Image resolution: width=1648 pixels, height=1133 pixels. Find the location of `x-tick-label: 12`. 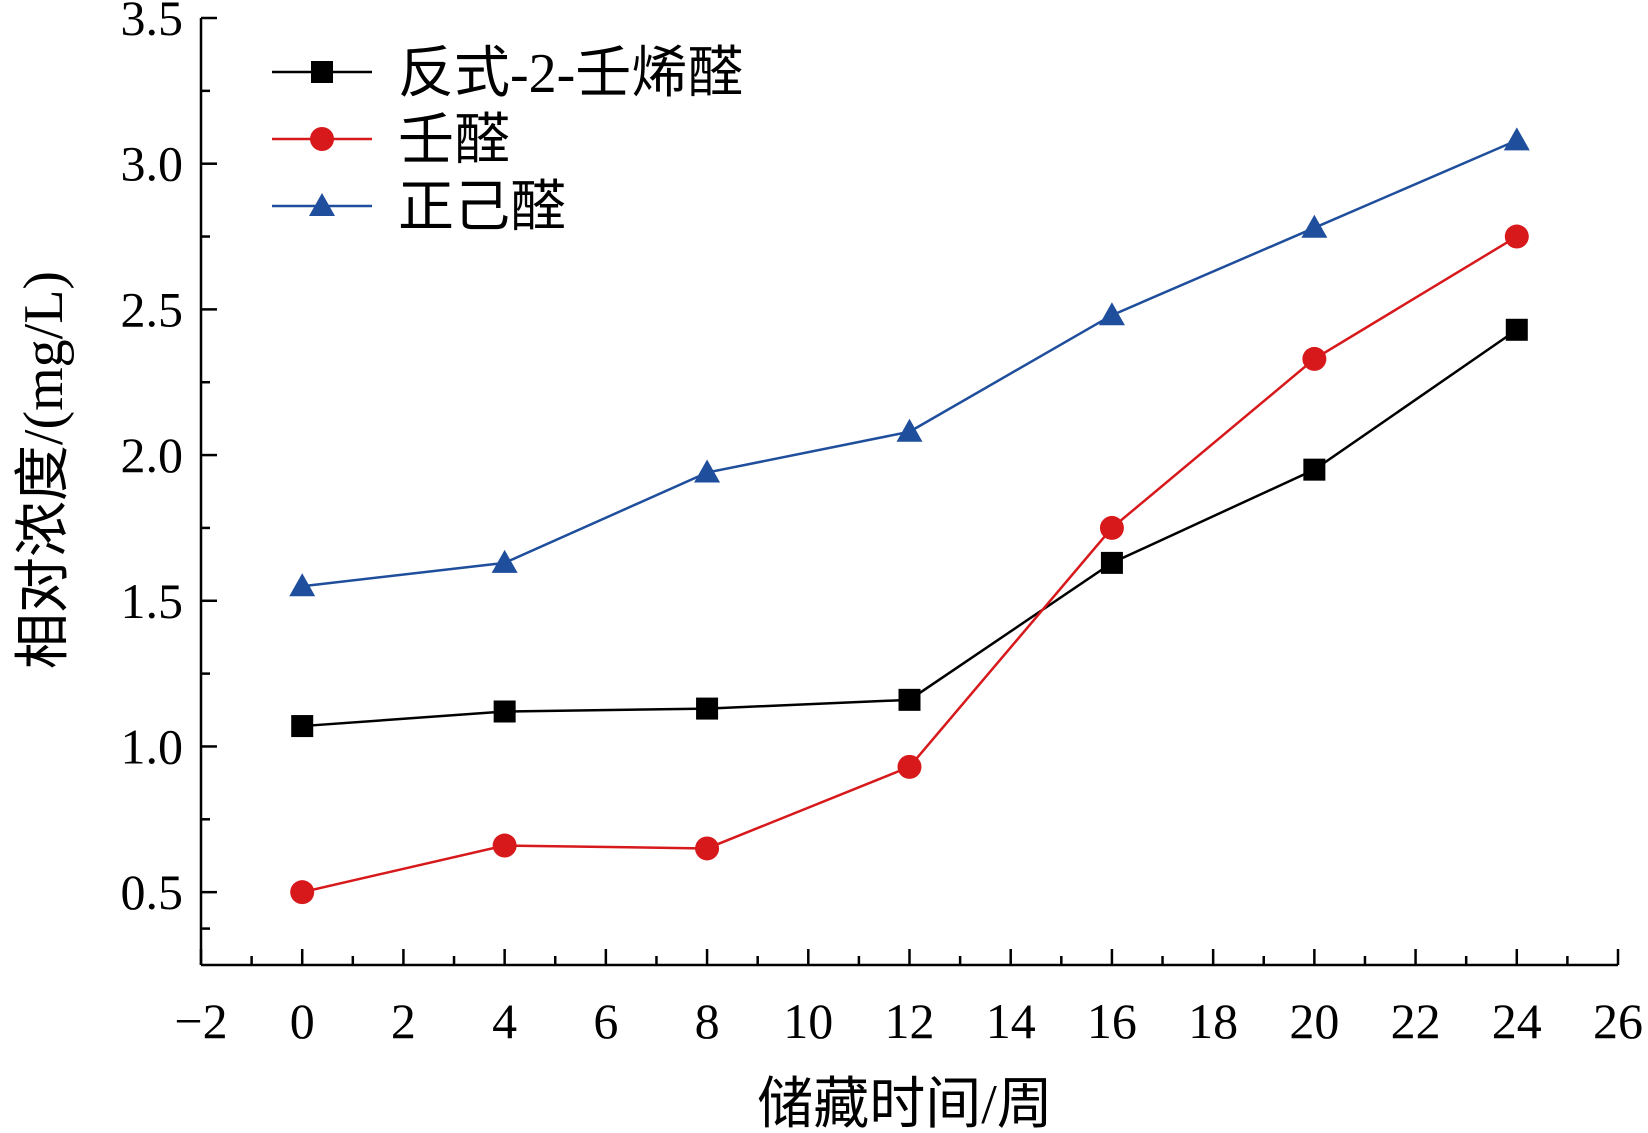

x-tick-label: 12 is located at coordinates (910, 1021).